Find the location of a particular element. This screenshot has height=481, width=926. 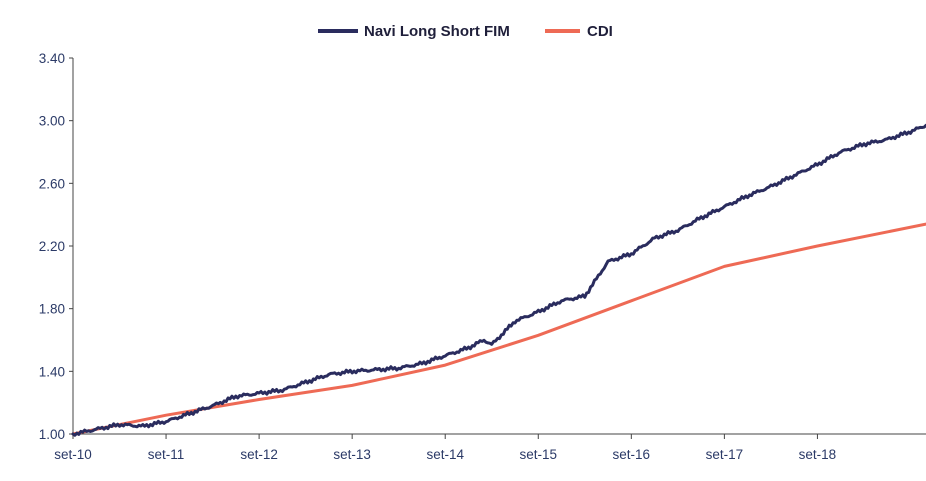

x-tick-label: set-14 is located at coordinates (445, 454).